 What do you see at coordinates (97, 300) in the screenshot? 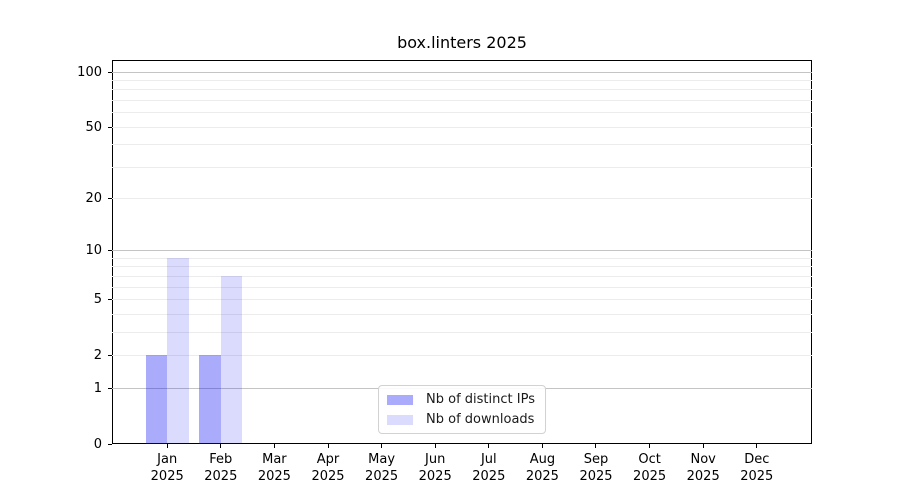
I see `y-tick-label: 5` at bounding box center [97, 300].